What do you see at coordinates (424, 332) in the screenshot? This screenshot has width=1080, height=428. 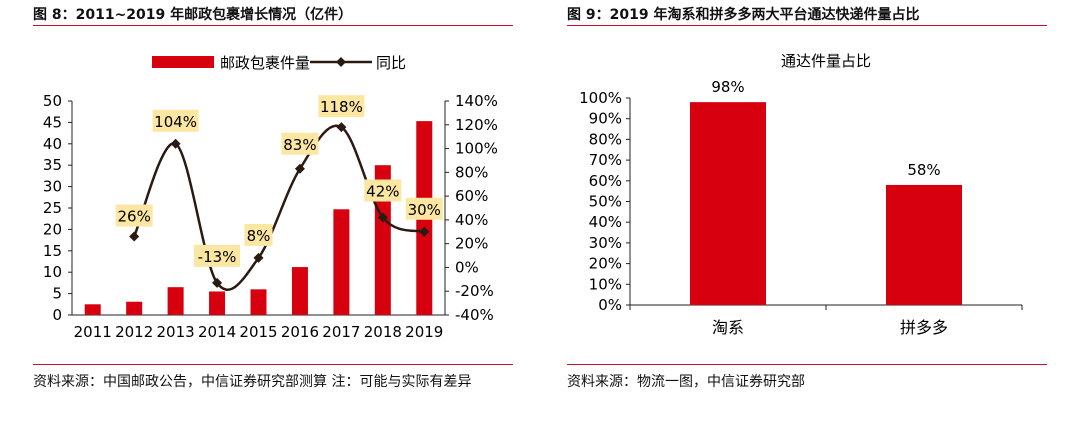 I see `x-tick-label: 2019` at bounding box center [424, 332].